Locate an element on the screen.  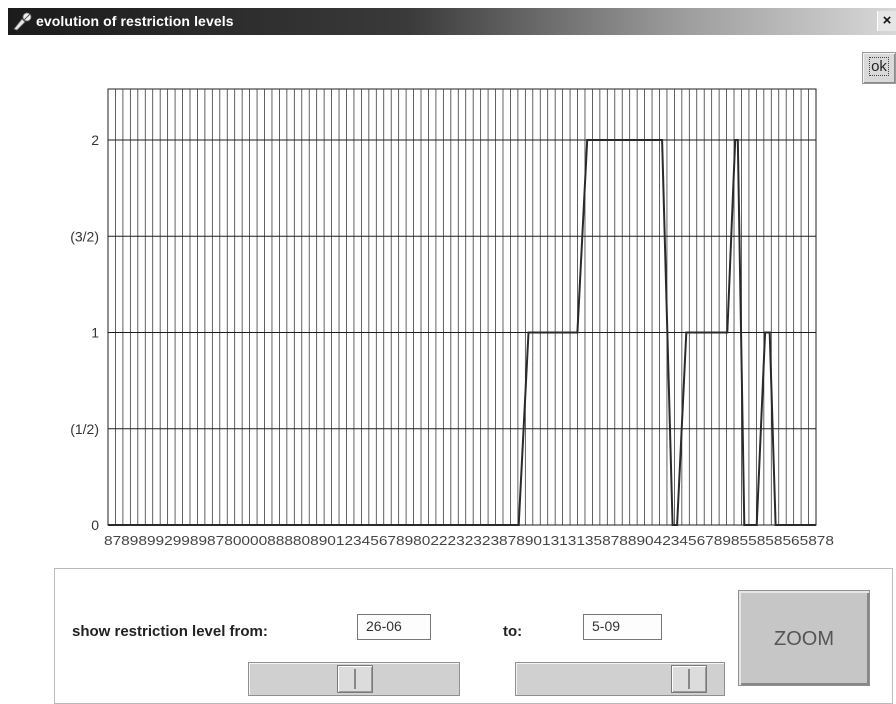
from-slider is located at coordinates (354, 679).